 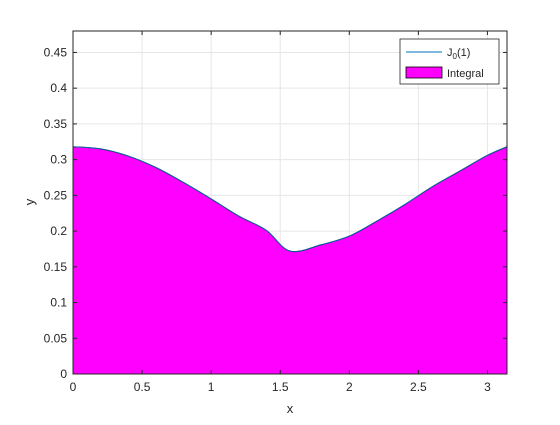 I want to click on x-tick-label: 2, so click(x=349, y=387).